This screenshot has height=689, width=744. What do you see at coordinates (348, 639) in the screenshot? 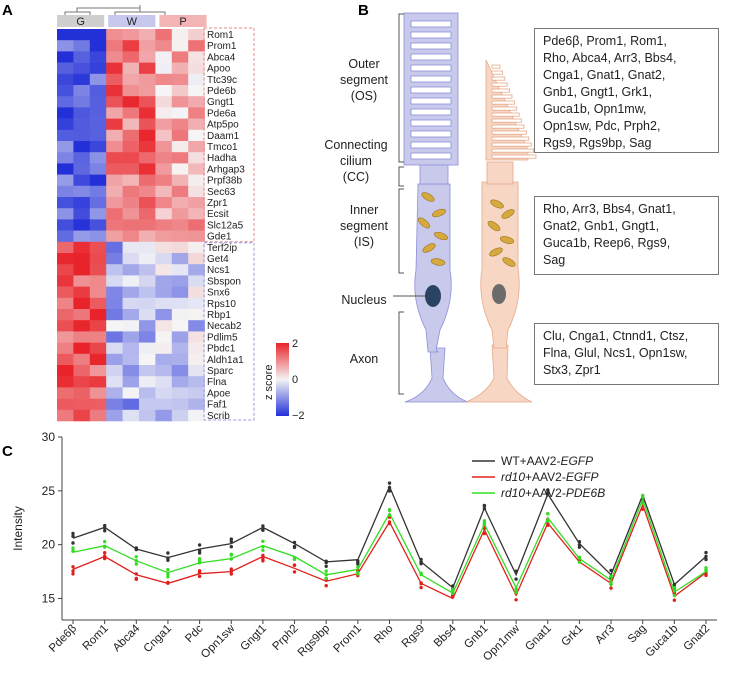
I see `x-tick-label: Prom1` at bounding box center [348, 639].